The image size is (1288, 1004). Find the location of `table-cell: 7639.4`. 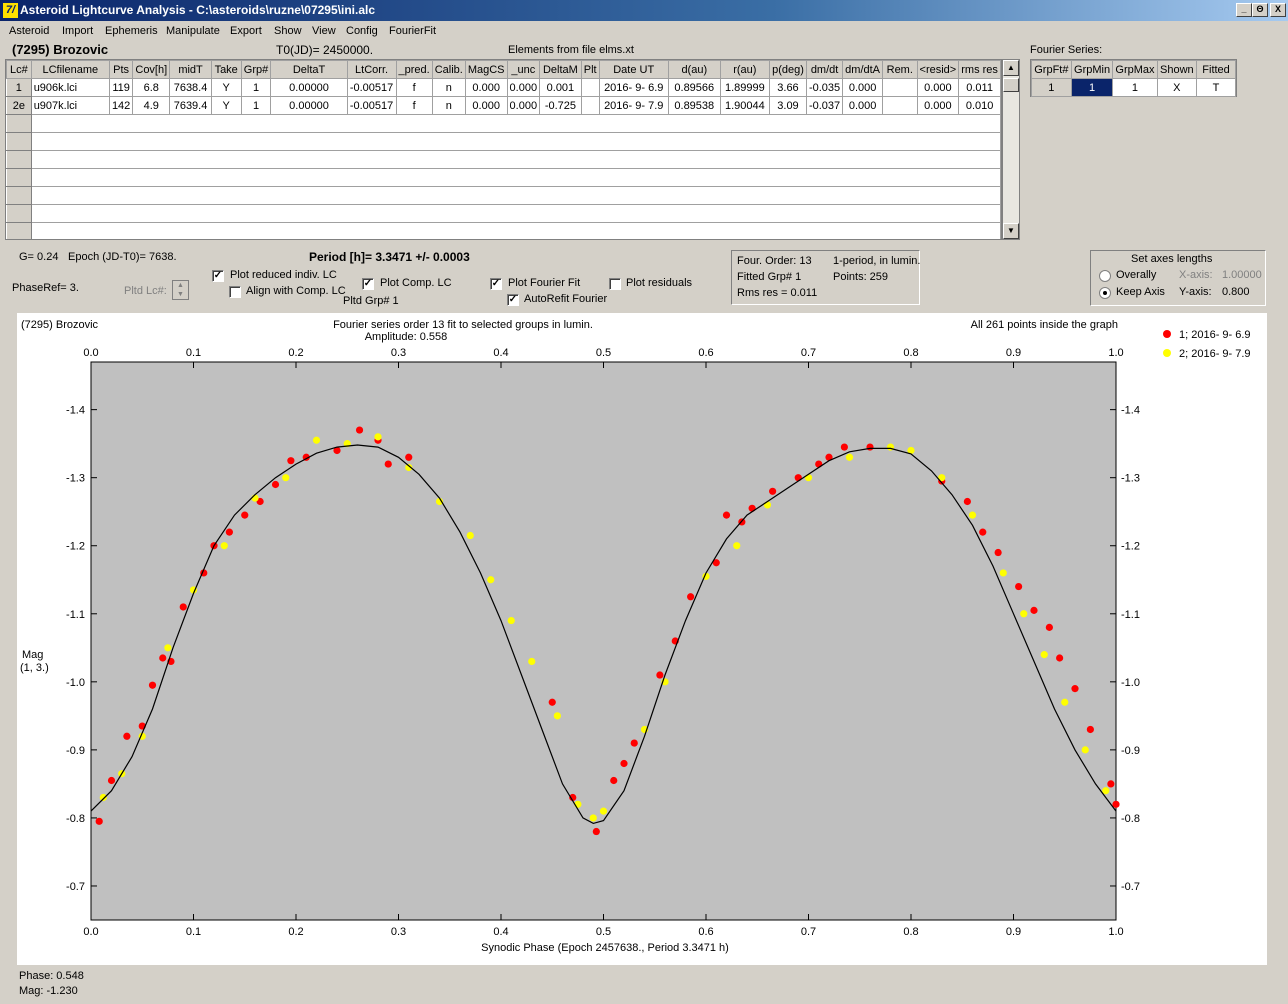

table-cell: 7639.4 is located at coordinates (190, 105).